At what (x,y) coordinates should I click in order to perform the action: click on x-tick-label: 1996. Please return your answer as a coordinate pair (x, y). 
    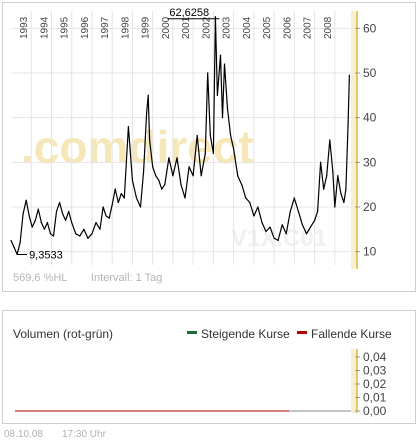
    Looking at the image, I should click on (85, 27).